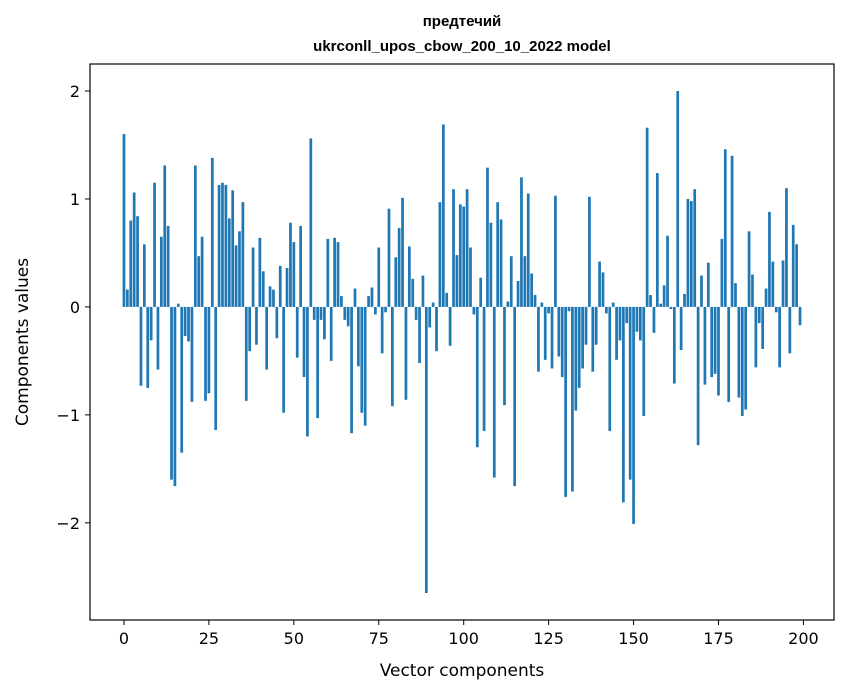 The height and width of the screenshot is (696, 847). What do you see at coordinates (68, 415) in the screenshot?
I see `y-tick-label-3: −1` at bounding box center [68, 415].